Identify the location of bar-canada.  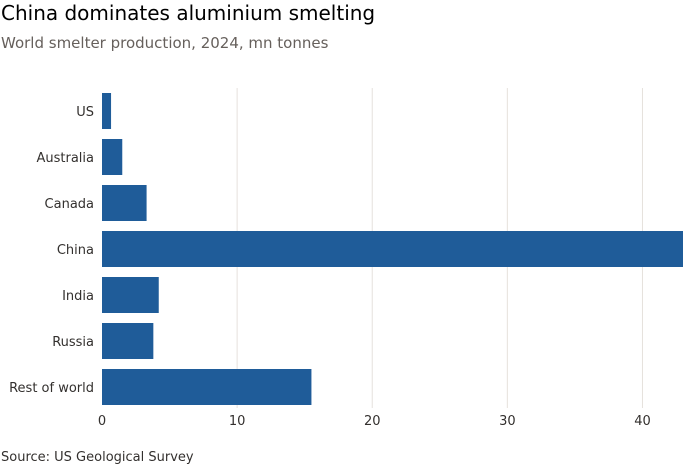
(124, 203).